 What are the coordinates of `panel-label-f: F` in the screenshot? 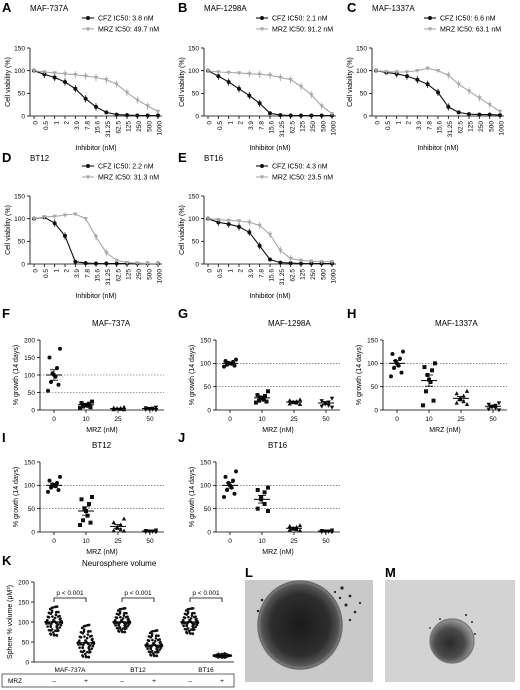 It's located at (6, 313).